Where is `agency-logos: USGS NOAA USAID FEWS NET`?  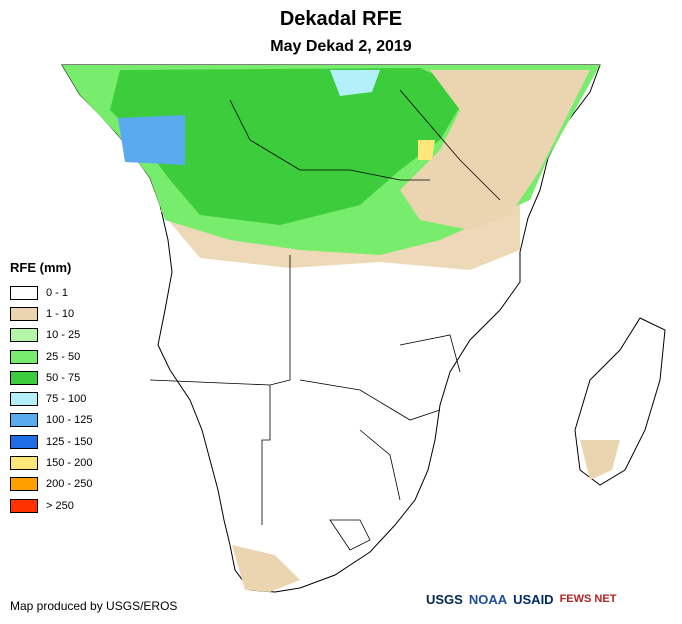
agency-logos: USGS NOAA USAID FEWS NET is located at coordinates (521, 599).